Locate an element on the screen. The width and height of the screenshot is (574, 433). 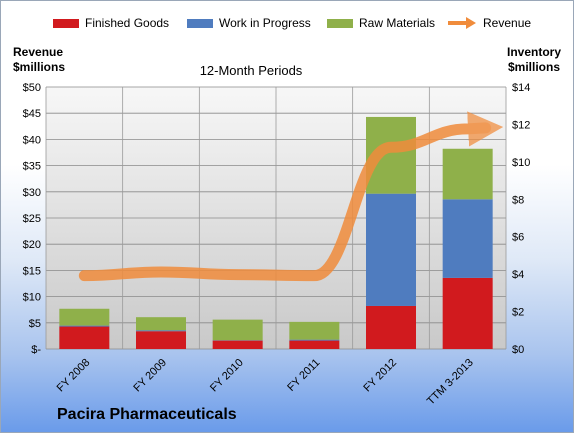
left-tick-label: $10 is located at coordinates (32, 298).